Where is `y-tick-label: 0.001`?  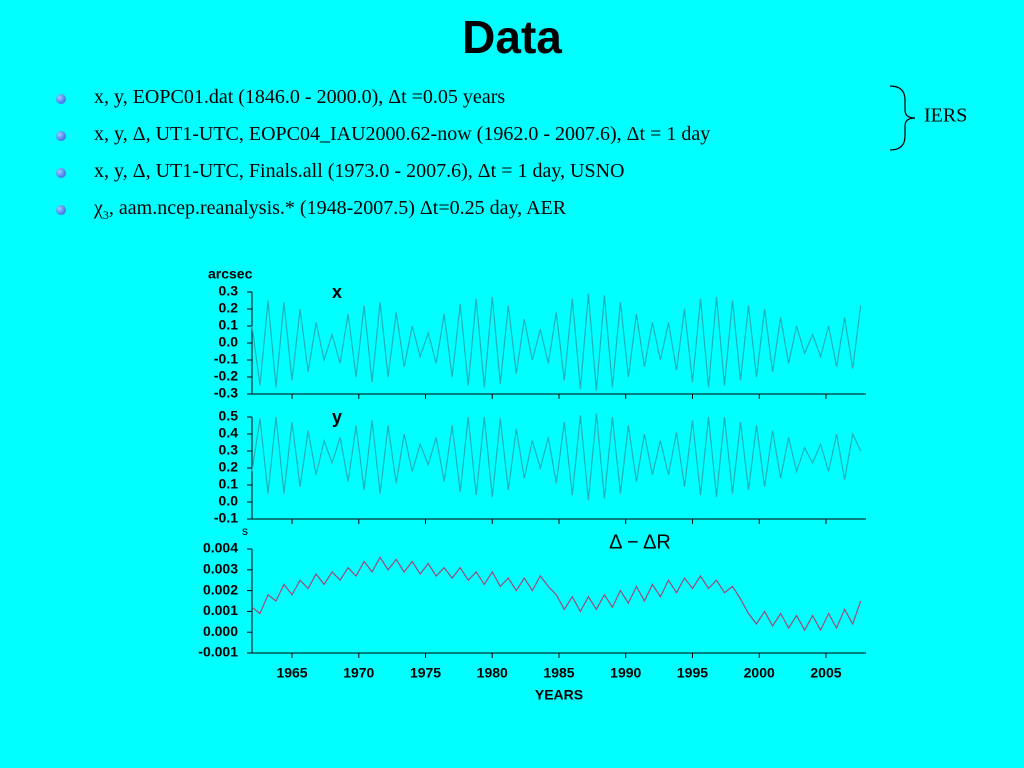 y-tick-label: 0.001 is located at coordinates (220, 610).